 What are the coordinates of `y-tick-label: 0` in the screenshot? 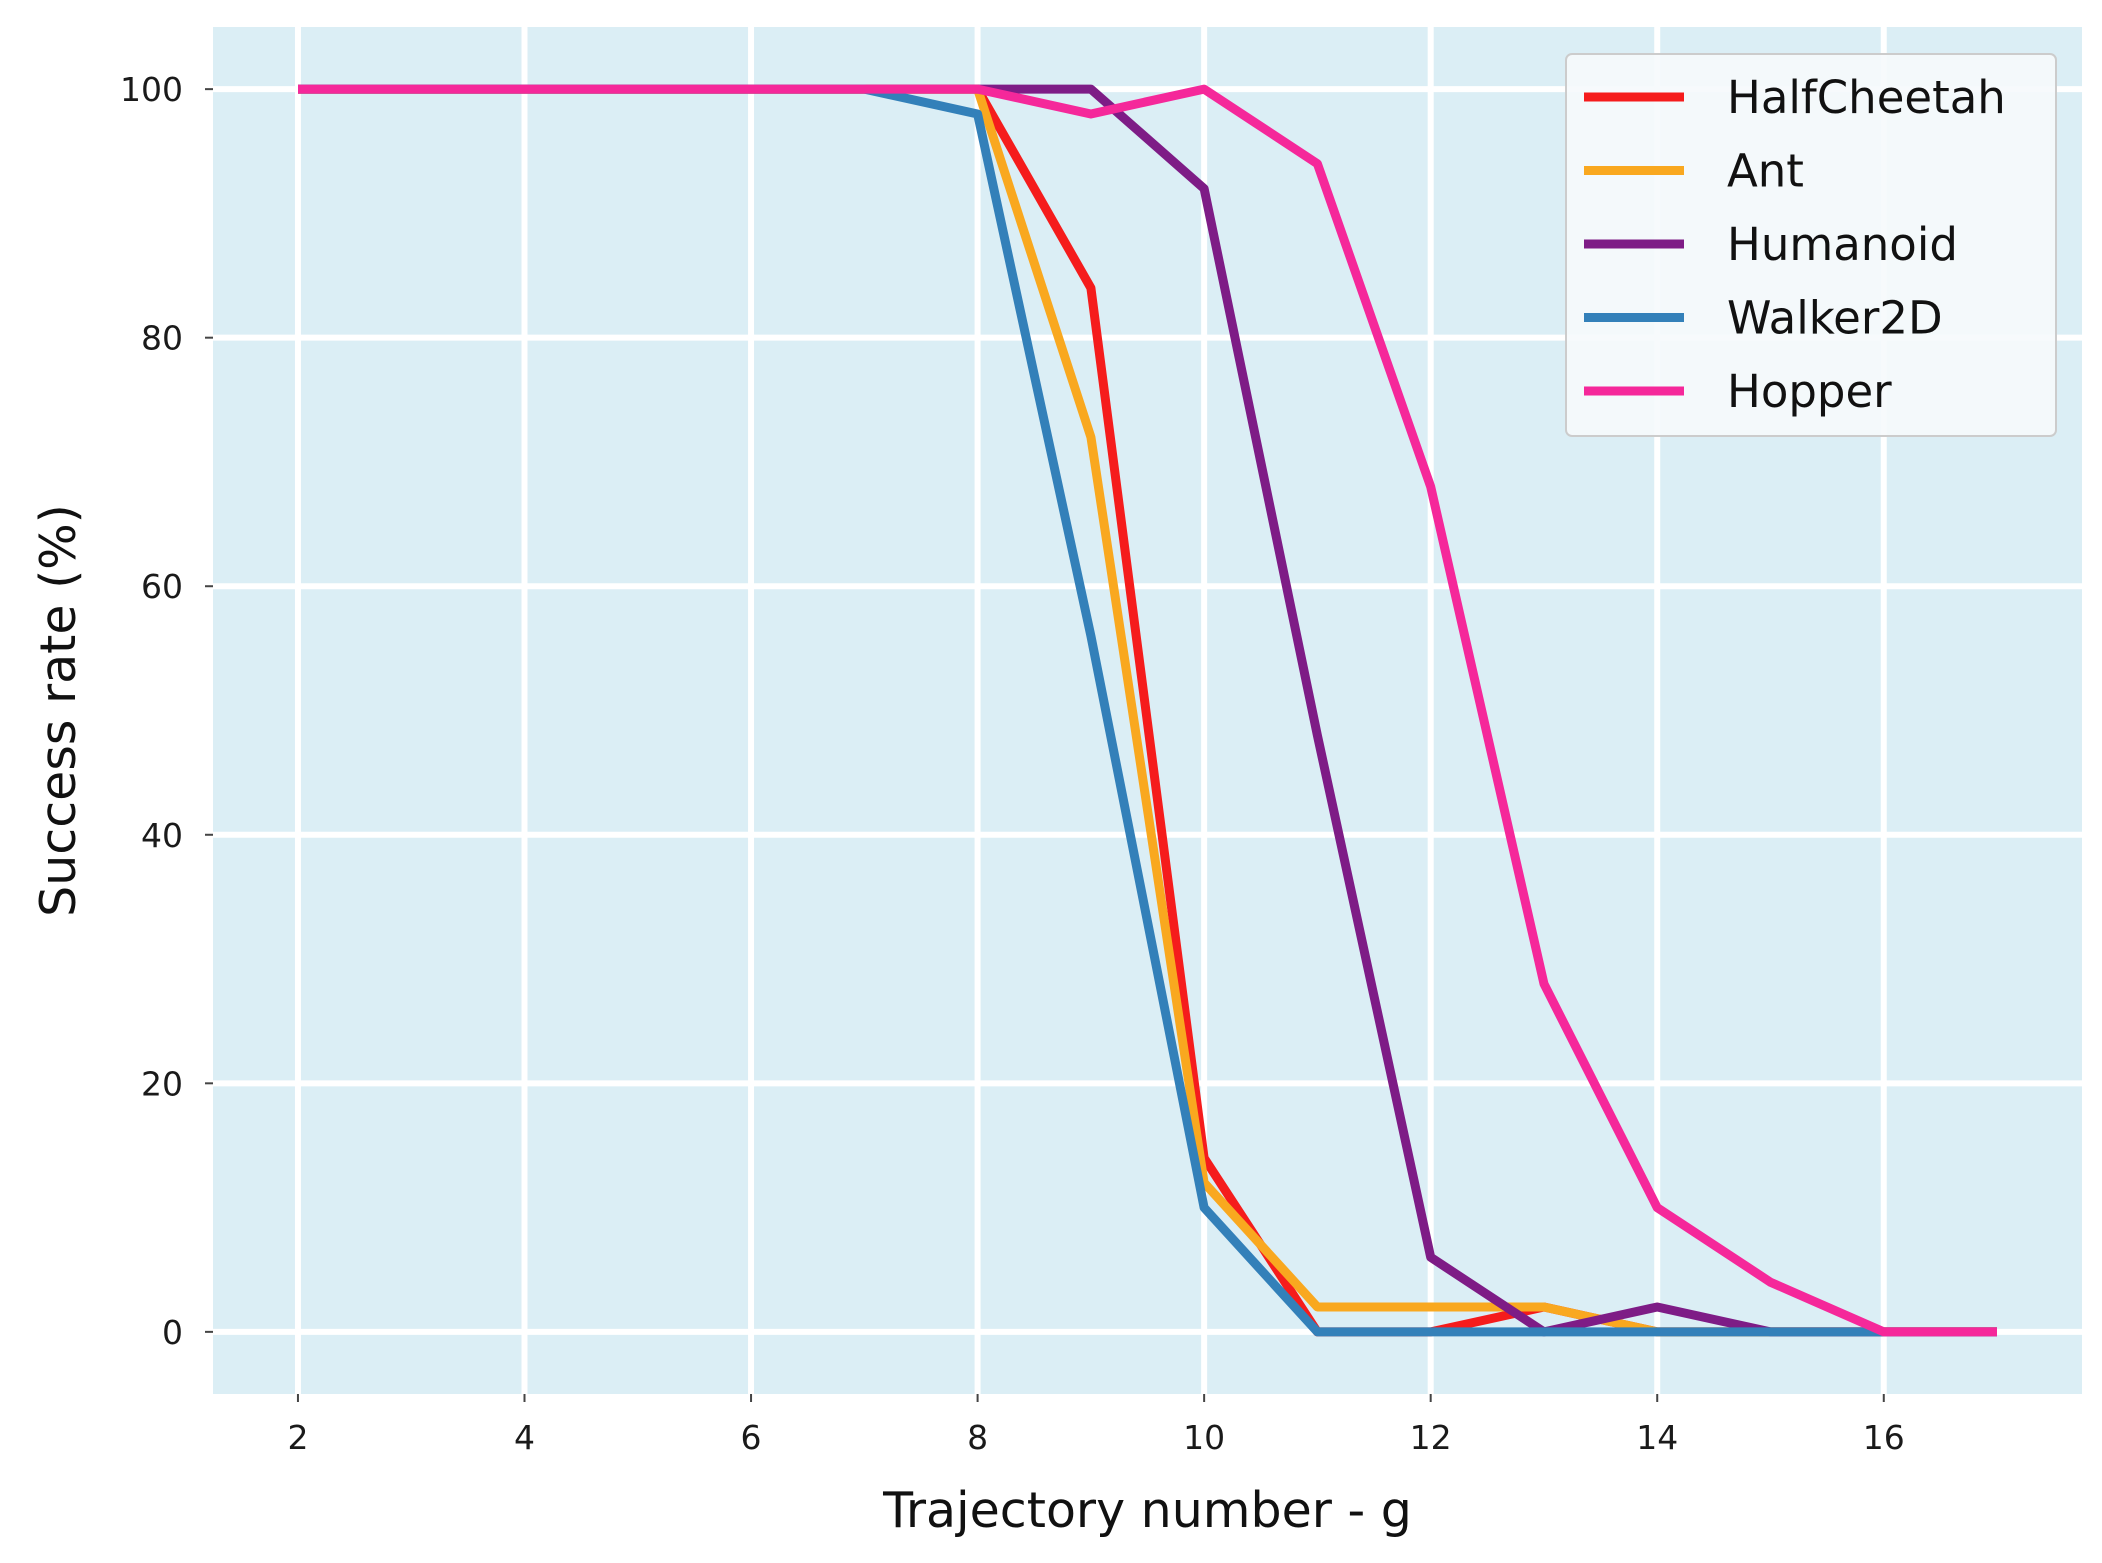 It's located at (172, 1332).